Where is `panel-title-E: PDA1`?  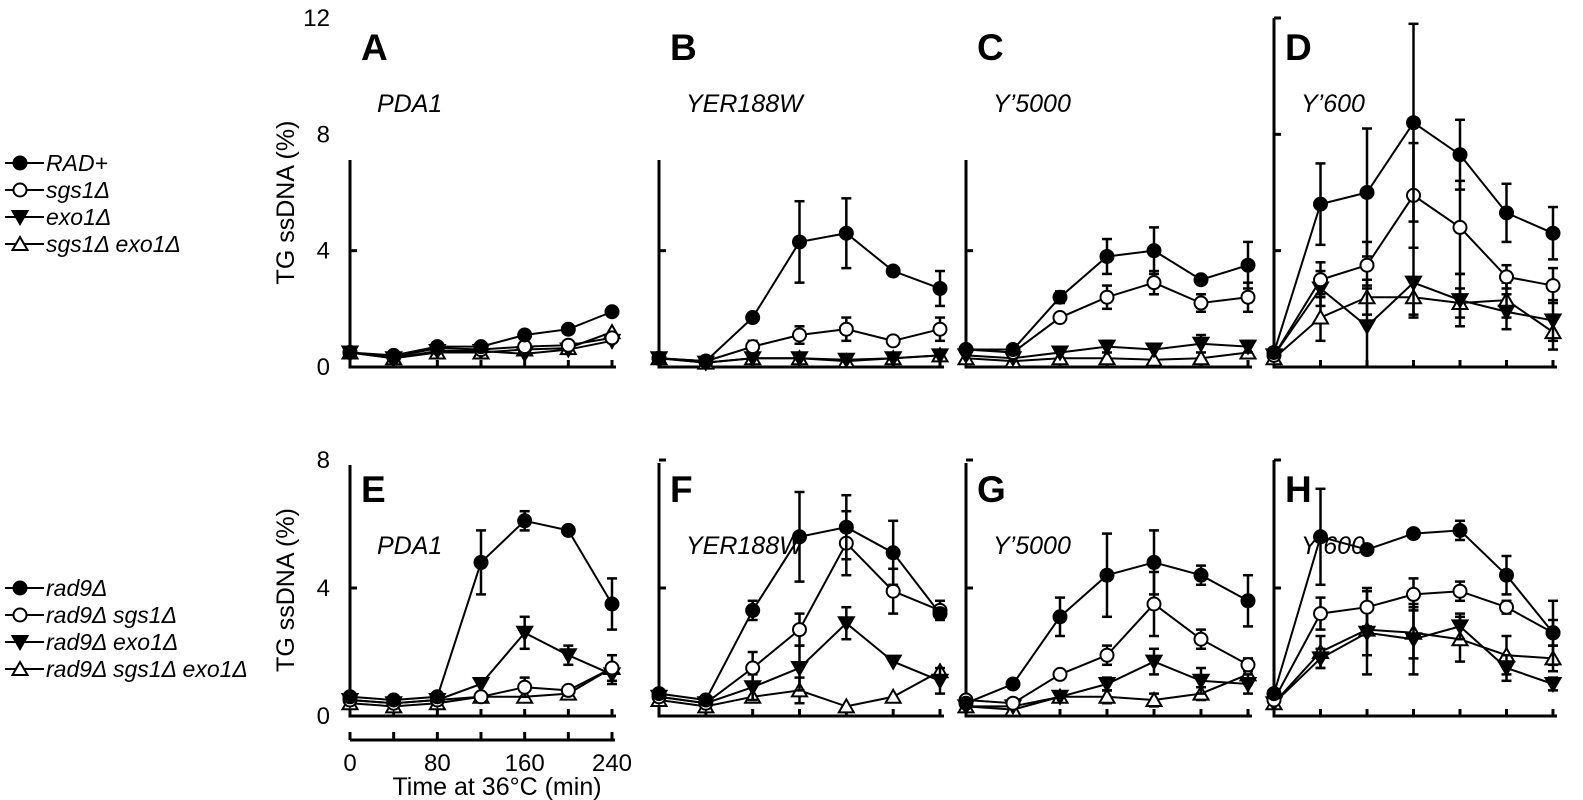
panel-title-E: PDA1 is located at coordinates (409, 546).